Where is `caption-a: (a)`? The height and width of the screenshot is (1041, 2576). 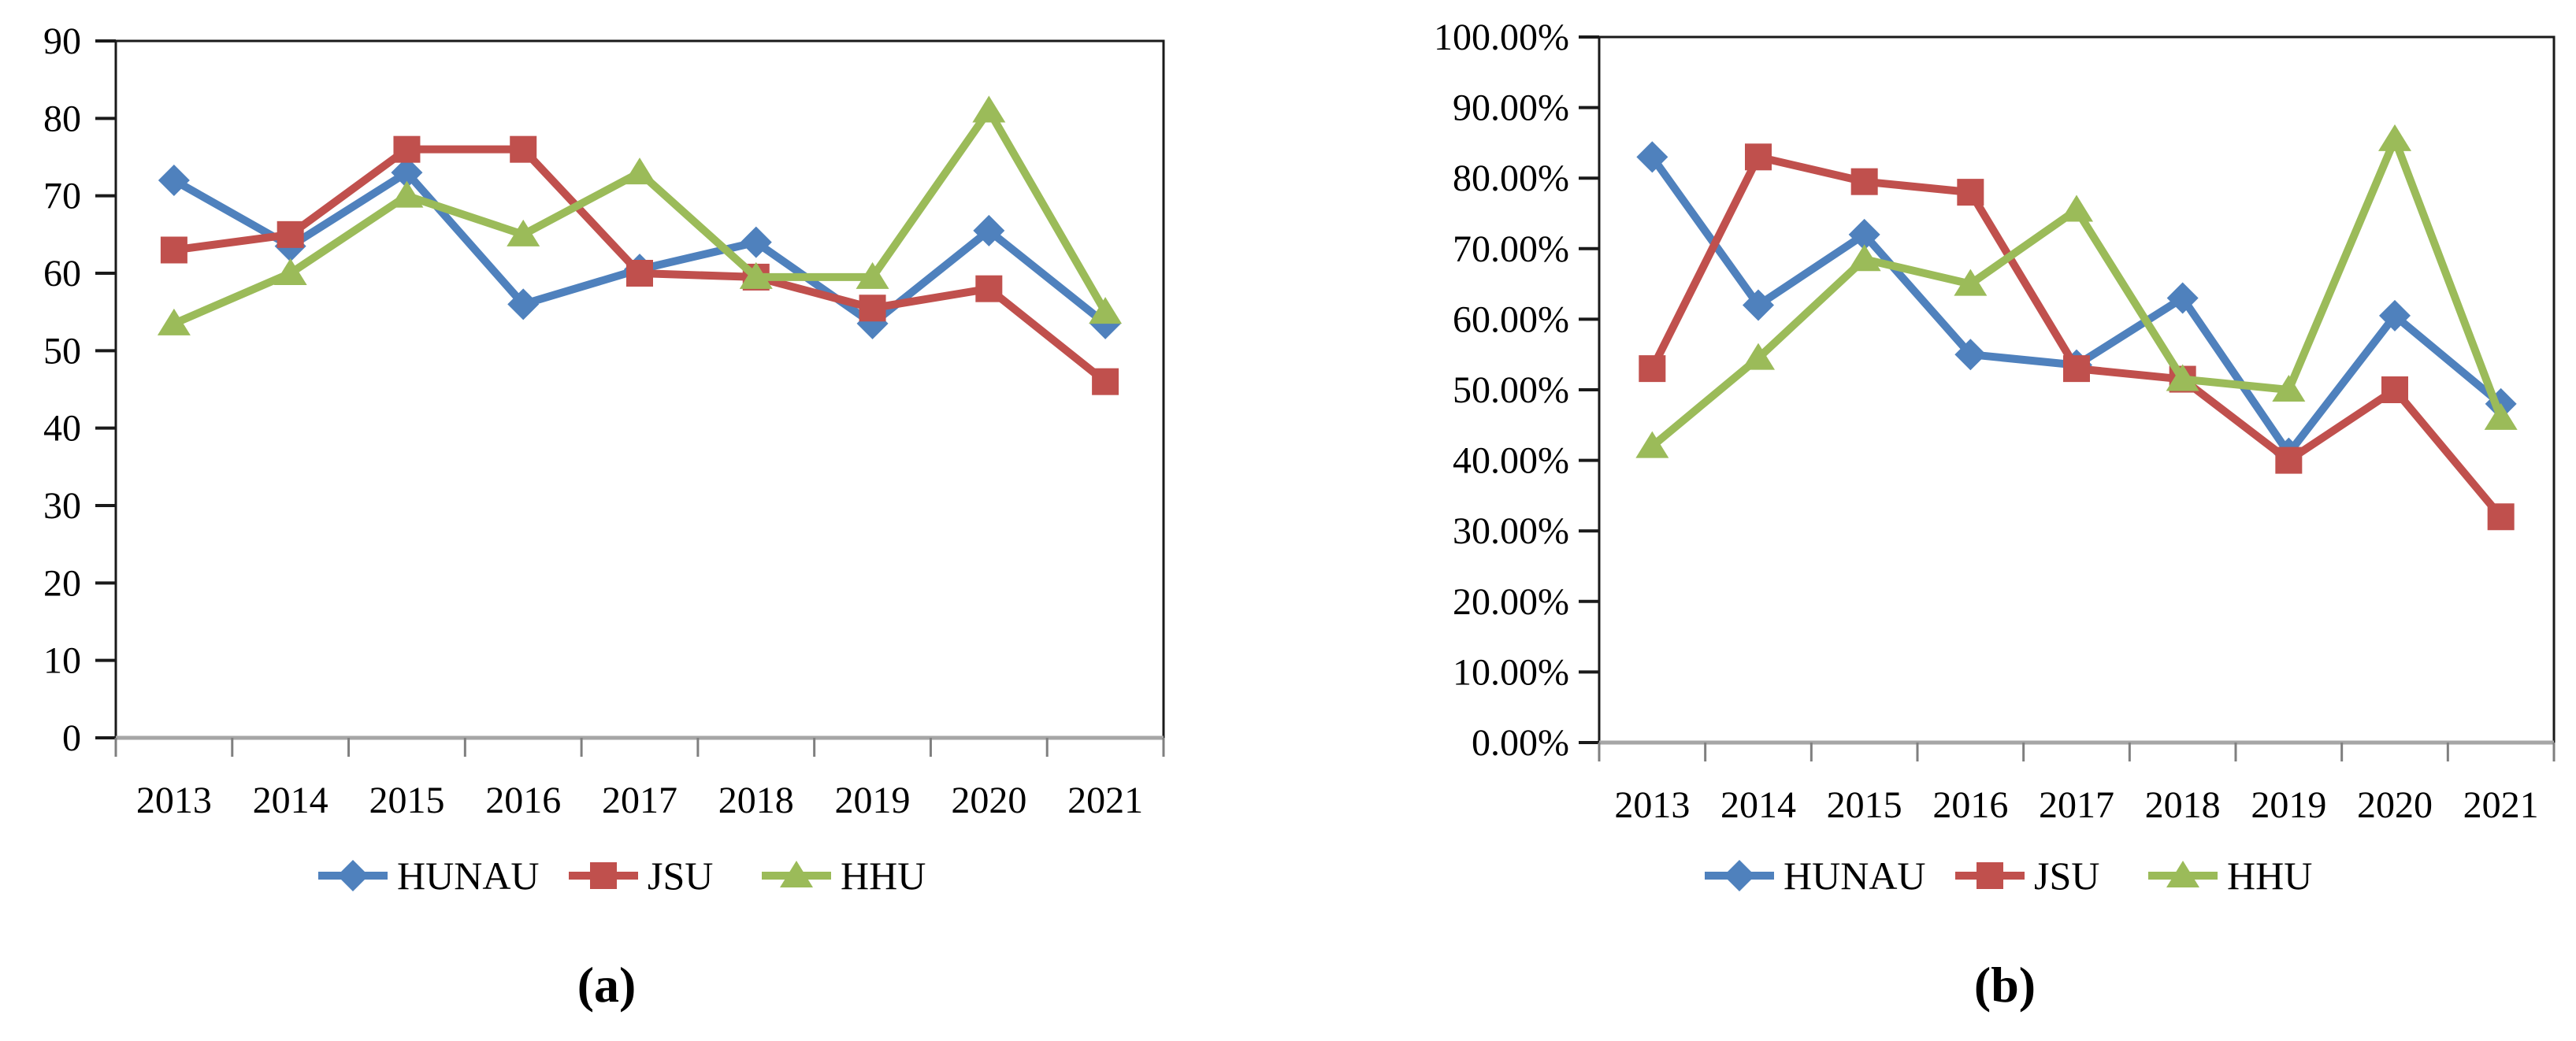
caption-a: (a) is located at coordinates (607, 985).